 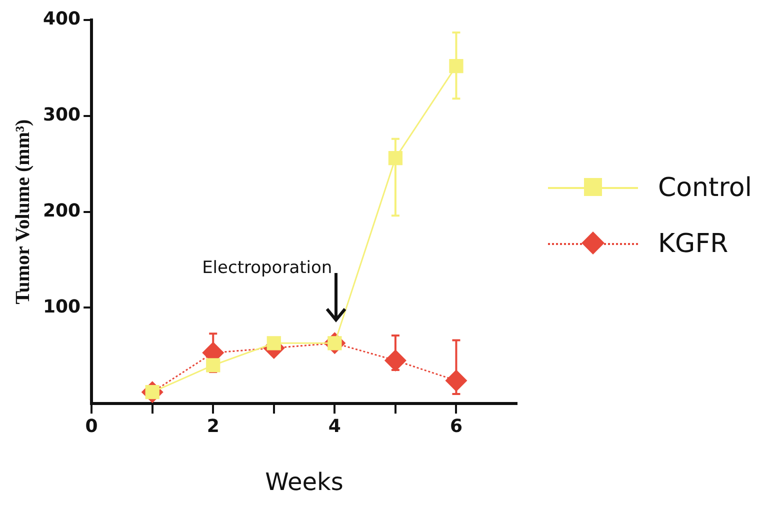 What do you see at coordinates (213, 427) in the screenshot?
I see `x-tick-label: 2` at bounding box center [213, 427].